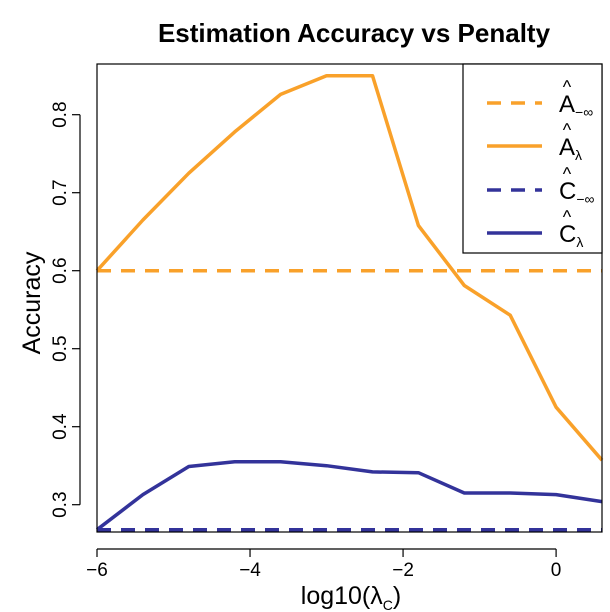  What do you see at coordinates (60, 504) in the screenshot?
I see `y-tick-label: 0.3` at bounding box center [60, 504].